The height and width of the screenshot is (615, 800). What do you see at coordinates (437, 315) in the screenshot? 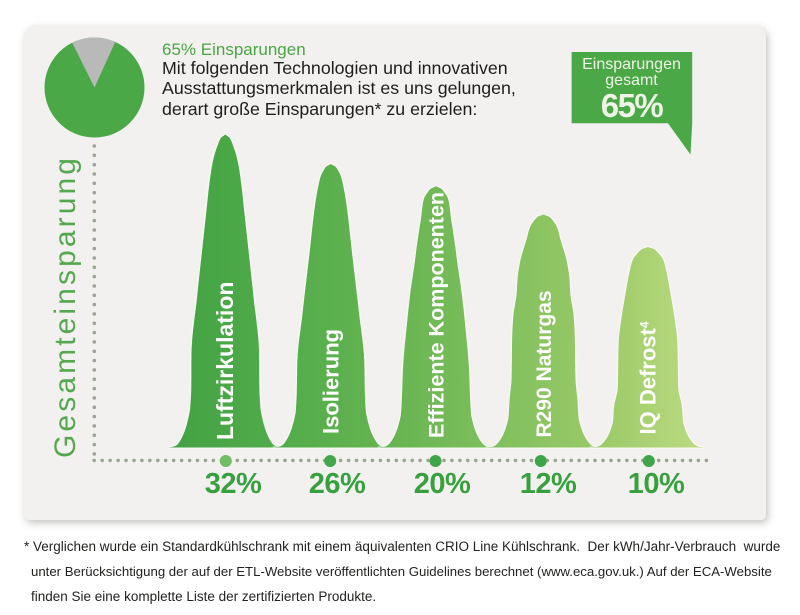
I see `svg-text: Effiziente Komponenten` at bounding box center [437, 315].